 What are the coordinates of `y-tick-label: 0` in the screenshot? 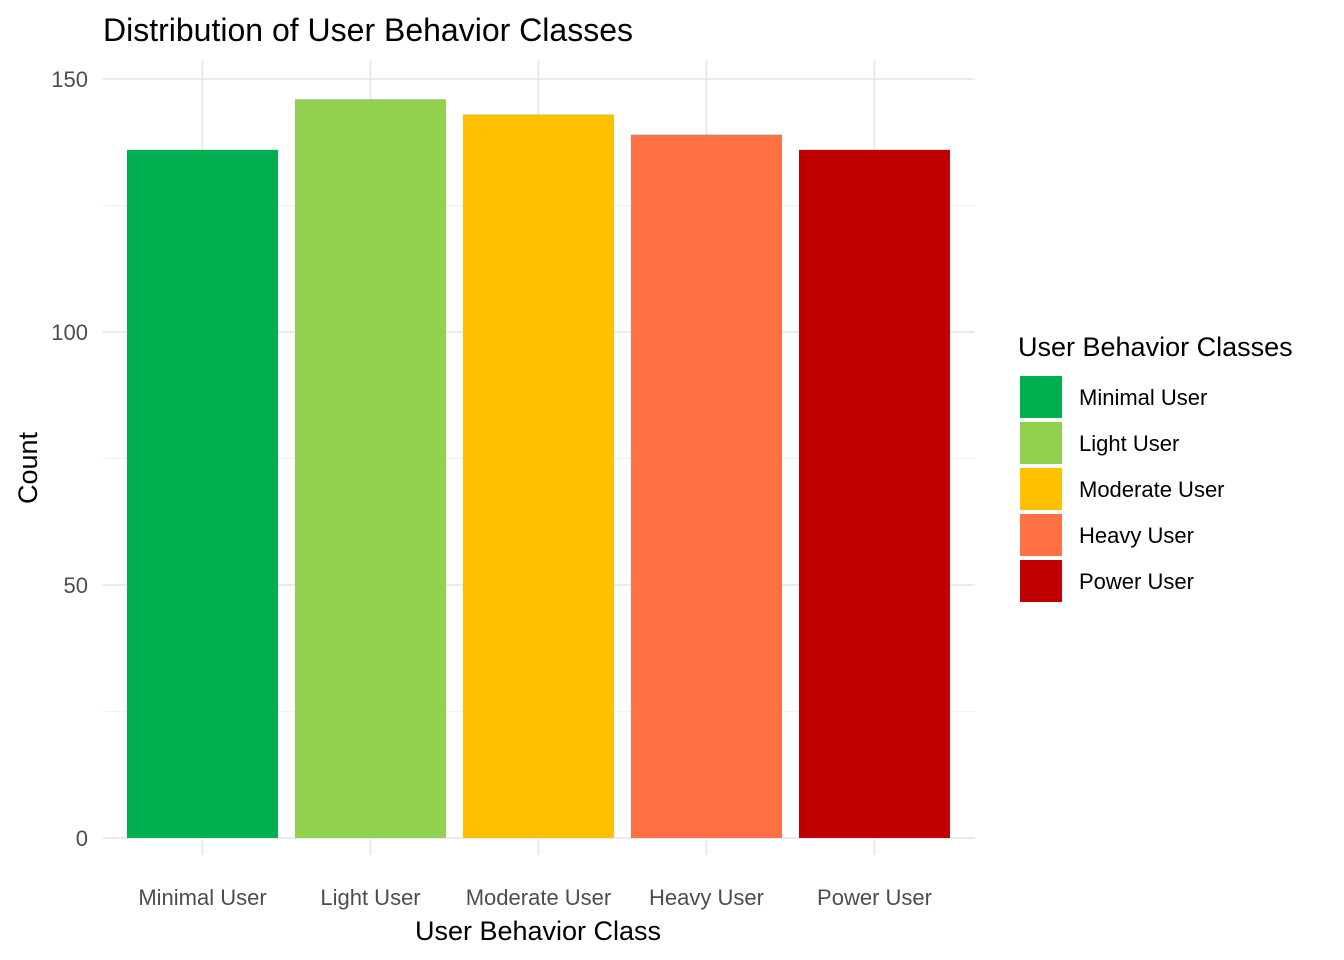 It's located at (82, 838).